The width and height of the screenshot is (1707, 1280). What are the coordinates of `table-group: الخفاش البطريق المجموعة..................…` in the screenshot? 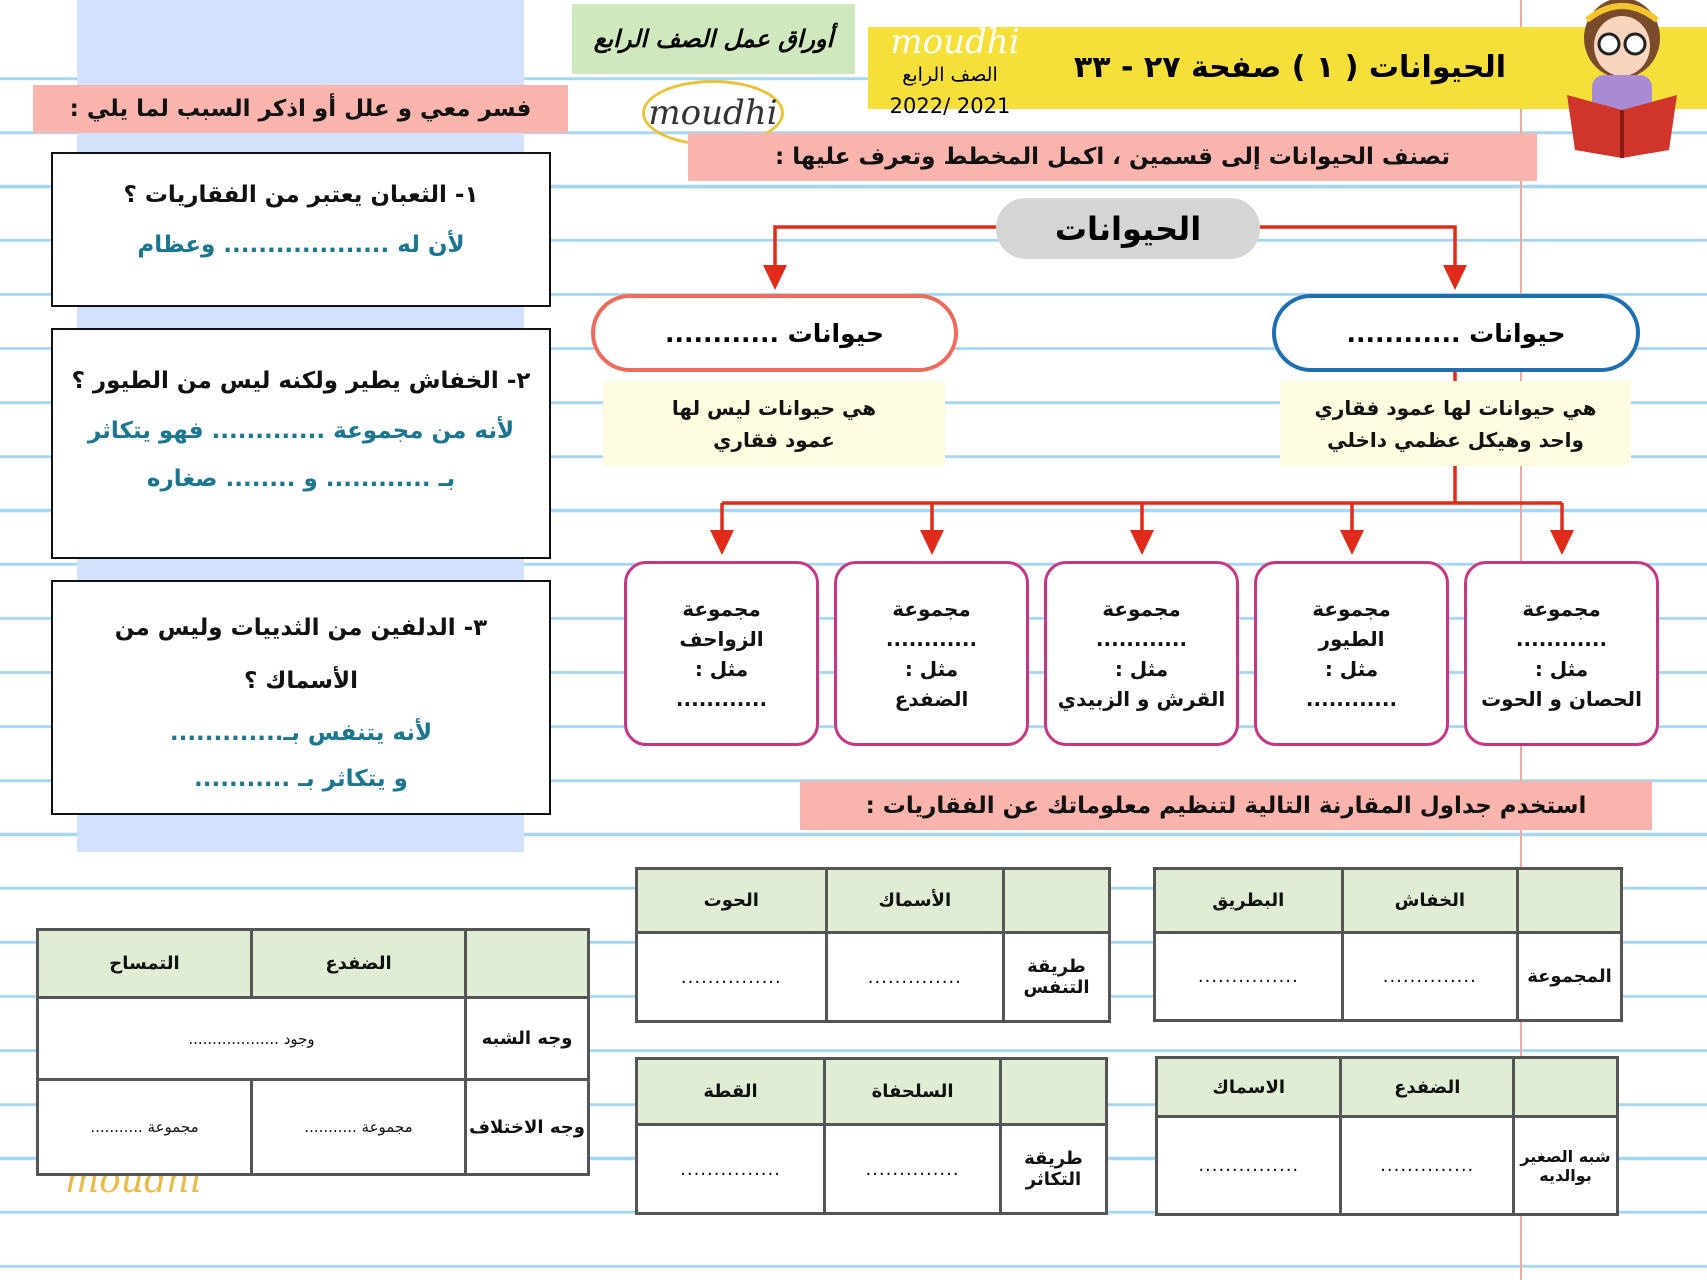 It's located at (1388, 944).